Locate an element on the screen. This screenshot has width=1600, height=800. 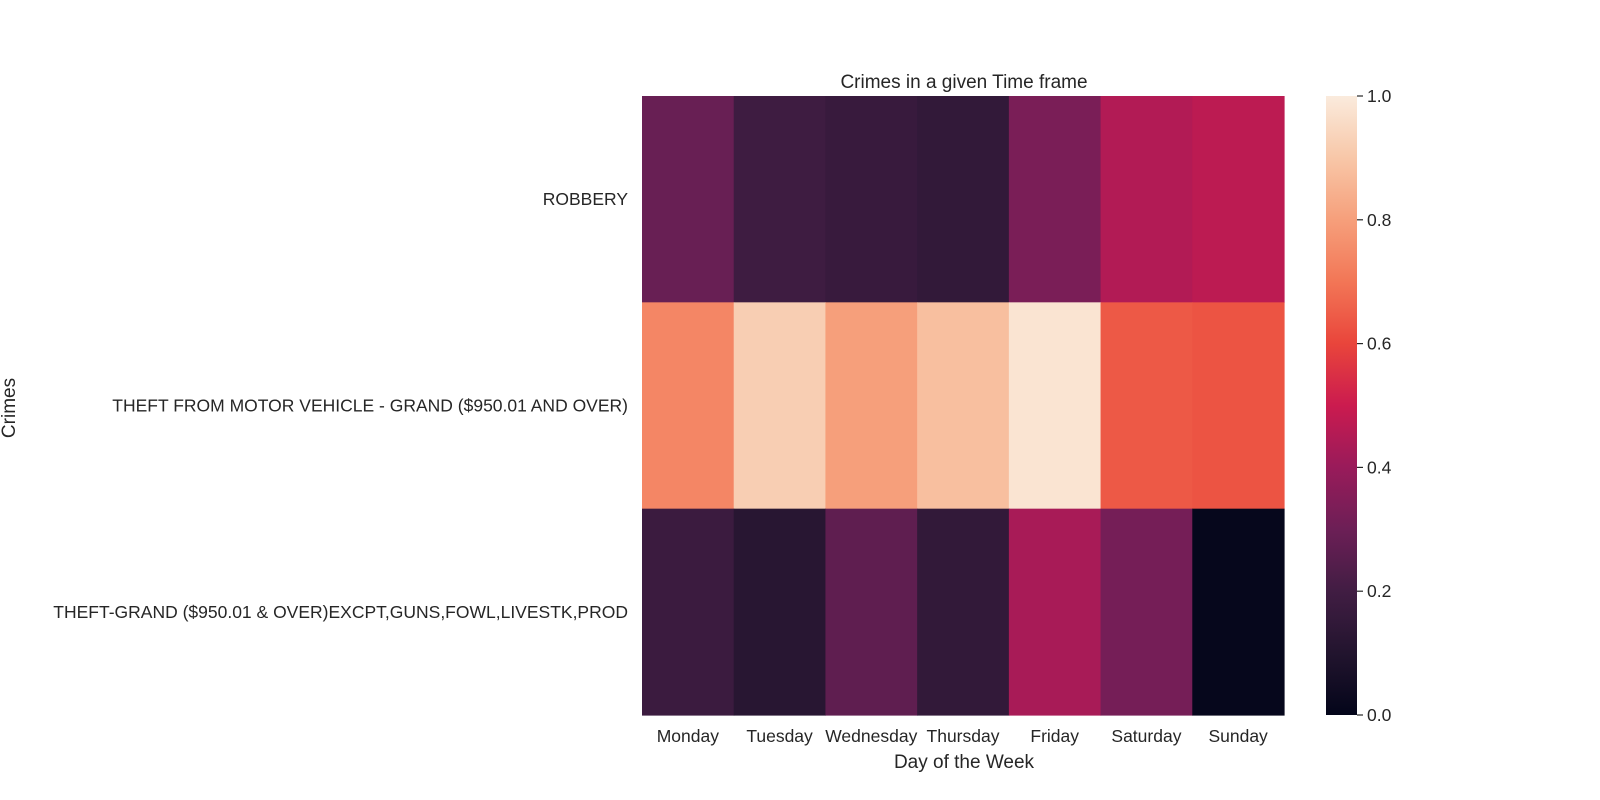
y-tick-label: ROBBERY is located at coordinates (586, 199).